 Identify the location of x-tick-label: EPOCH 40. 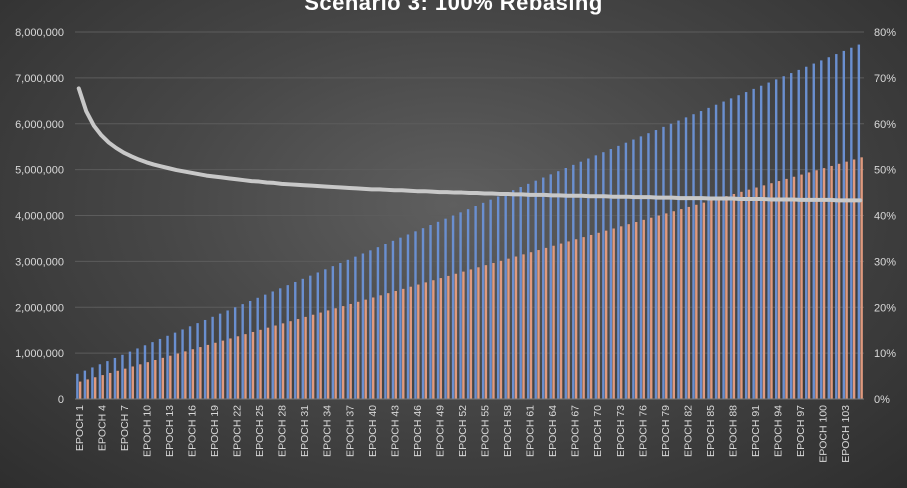
(373, 431).